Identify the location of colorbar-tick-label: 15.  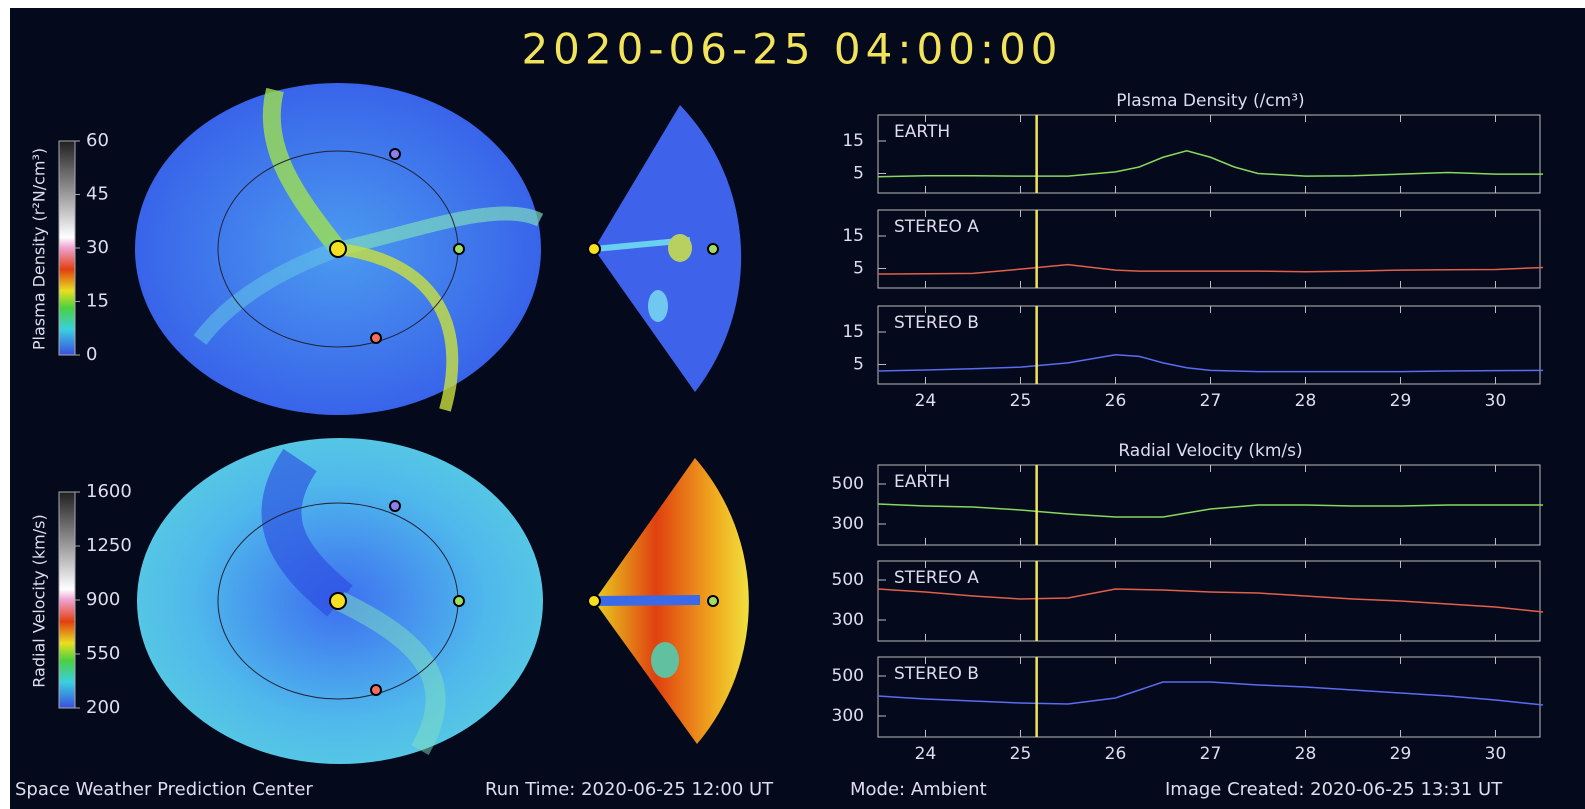
(97, 301).